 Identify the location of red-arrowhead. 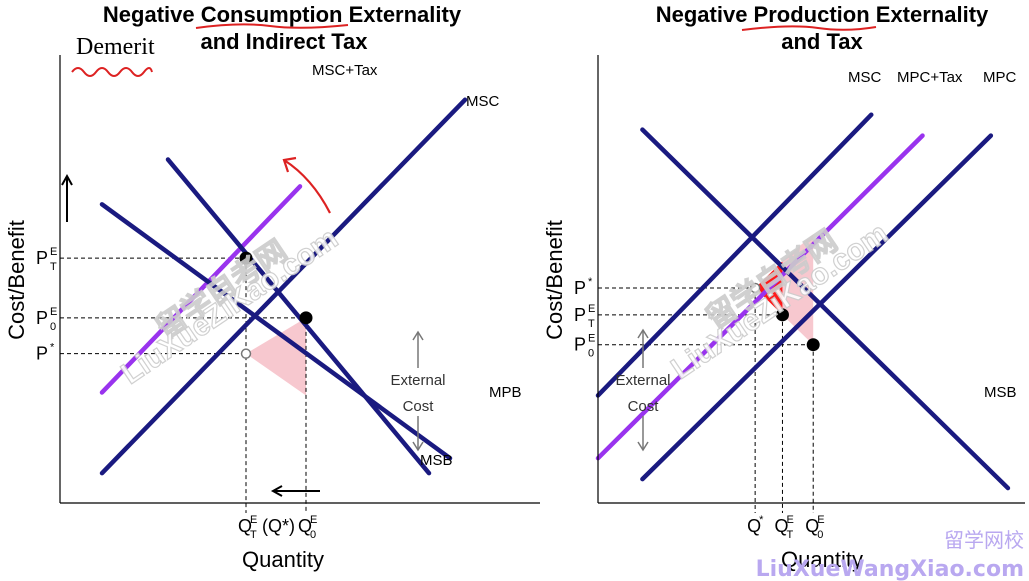
(289, 164).